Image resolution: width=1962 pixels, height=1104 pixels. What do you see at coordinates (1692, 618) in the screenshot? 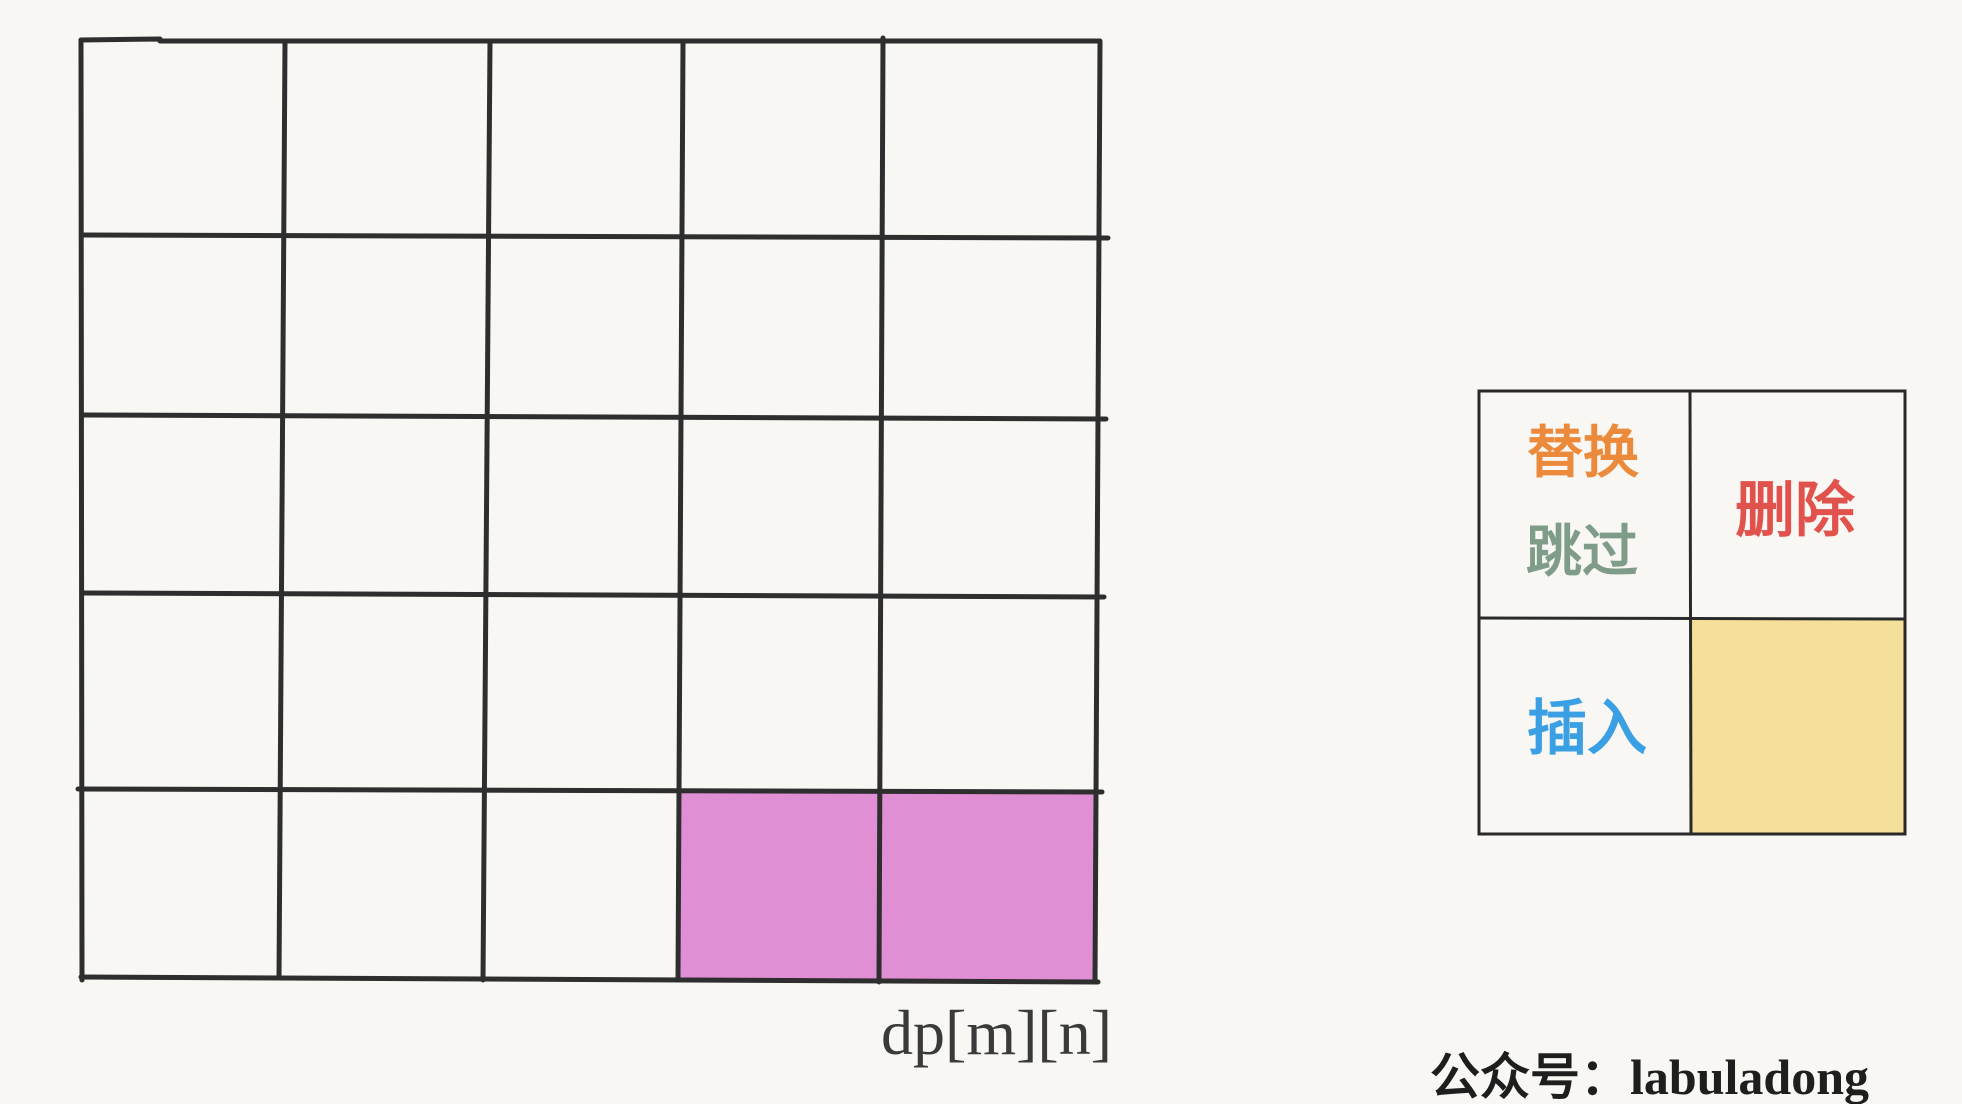
I see `legend-divider-horizontal` at bounding box center [1692, 618].